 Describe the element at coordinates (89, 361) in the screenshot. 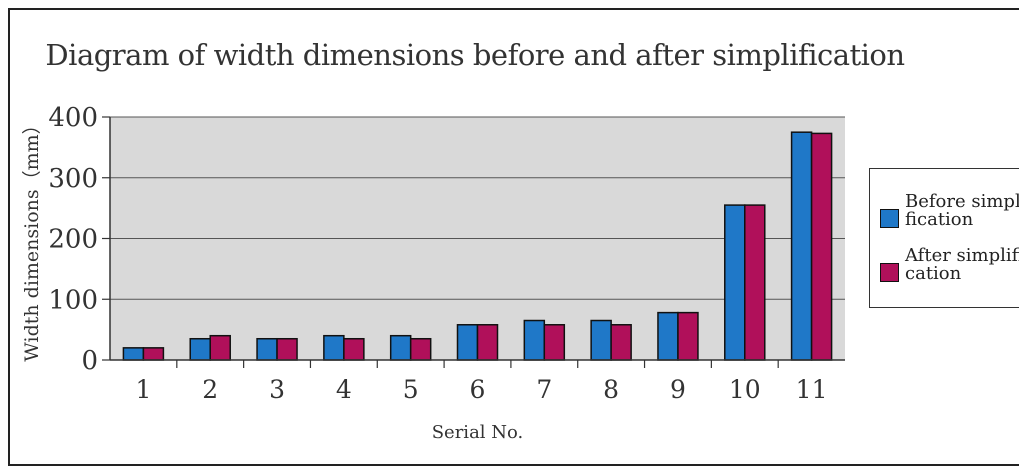

I see `y-tick-label: 0` at that location.